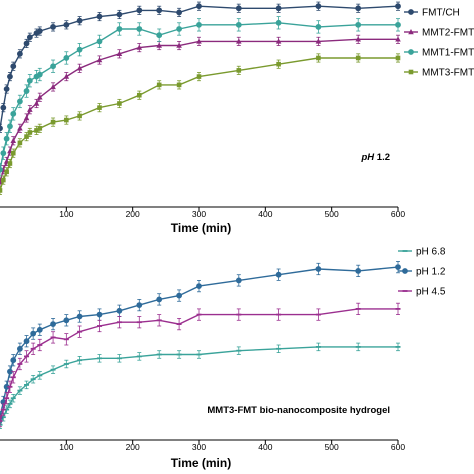  I want to click on legend-item-1: FMT/CH, so click(432, 13).